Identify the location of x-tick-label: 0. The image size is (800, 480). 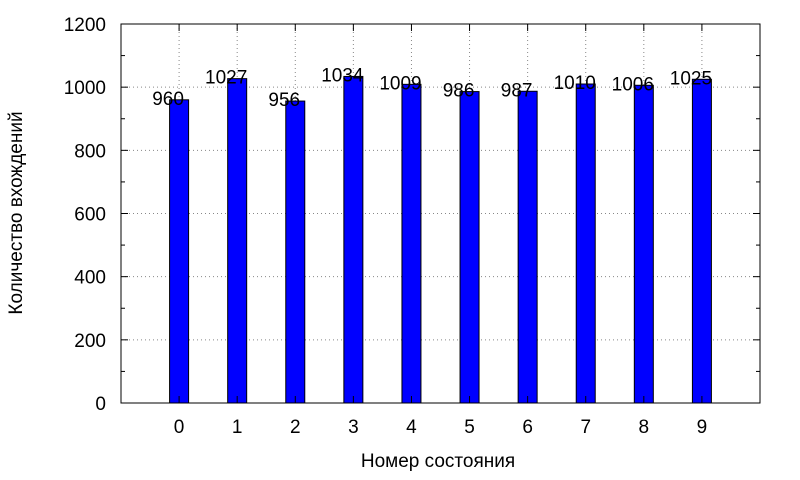
(179, 427).